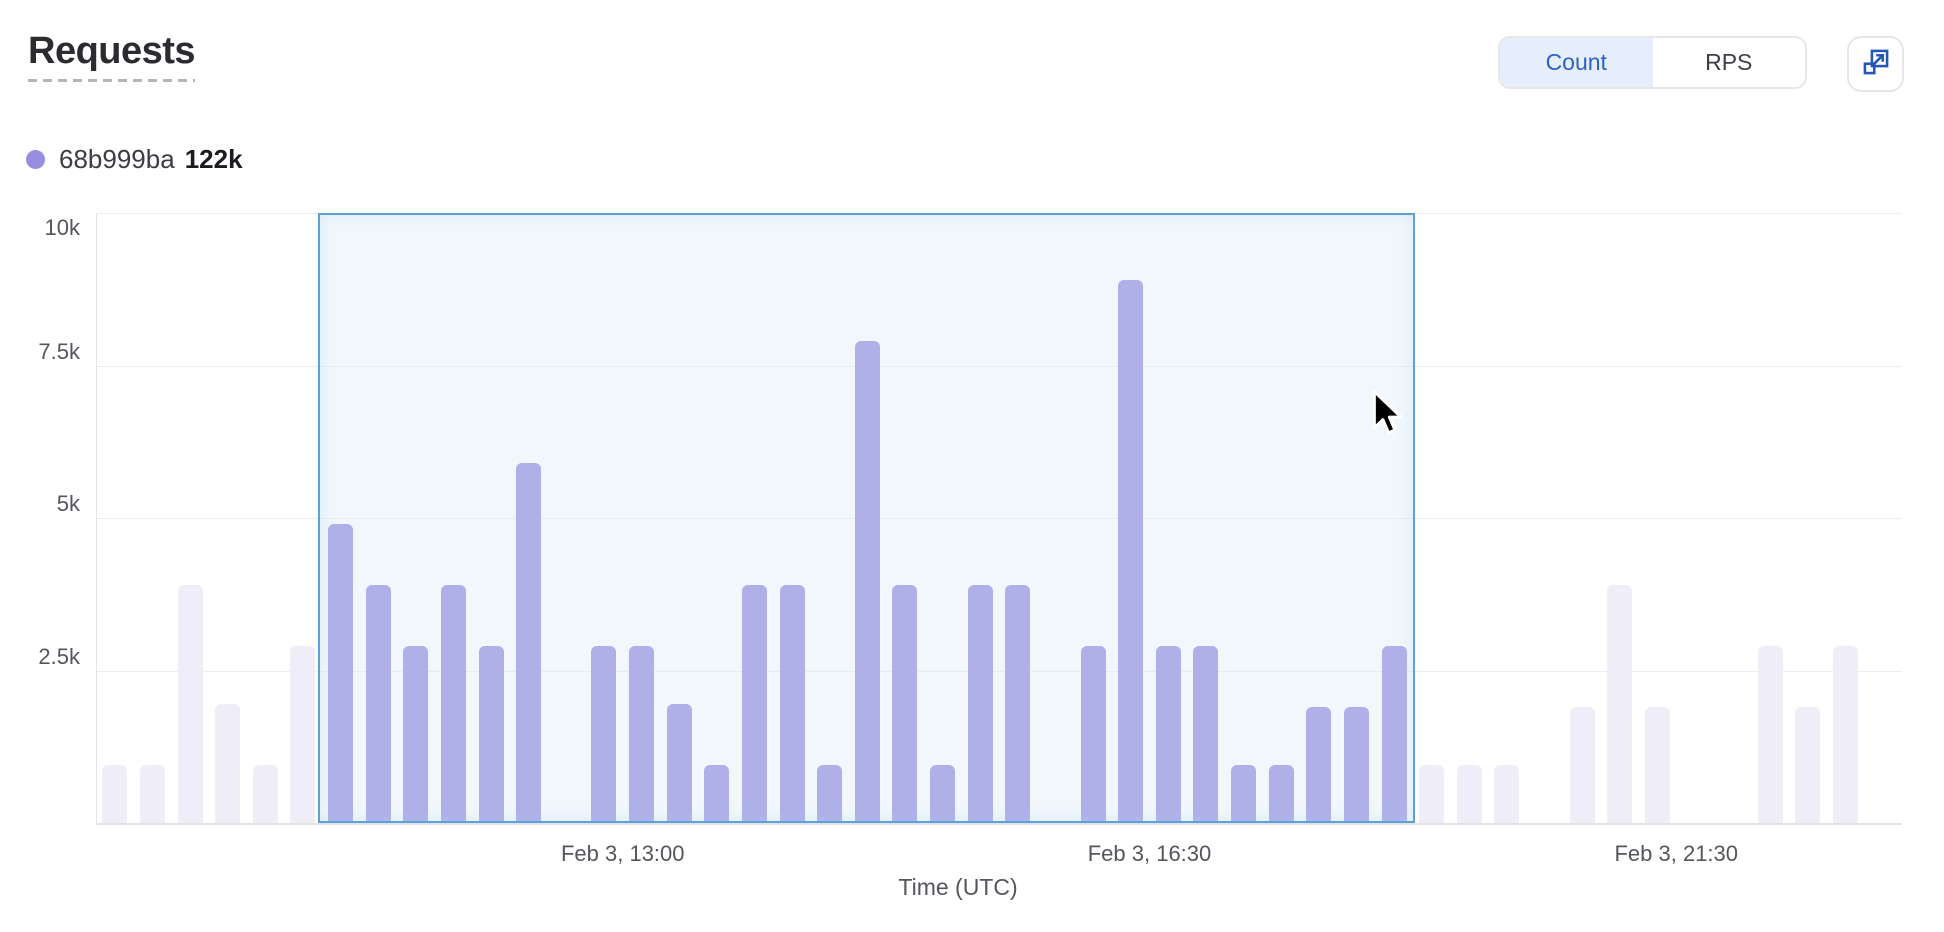 This screenshot has height=932, width=1944. I want to click on x-axis-tick-label: Feb 3, 13:00, so click(622, 853).